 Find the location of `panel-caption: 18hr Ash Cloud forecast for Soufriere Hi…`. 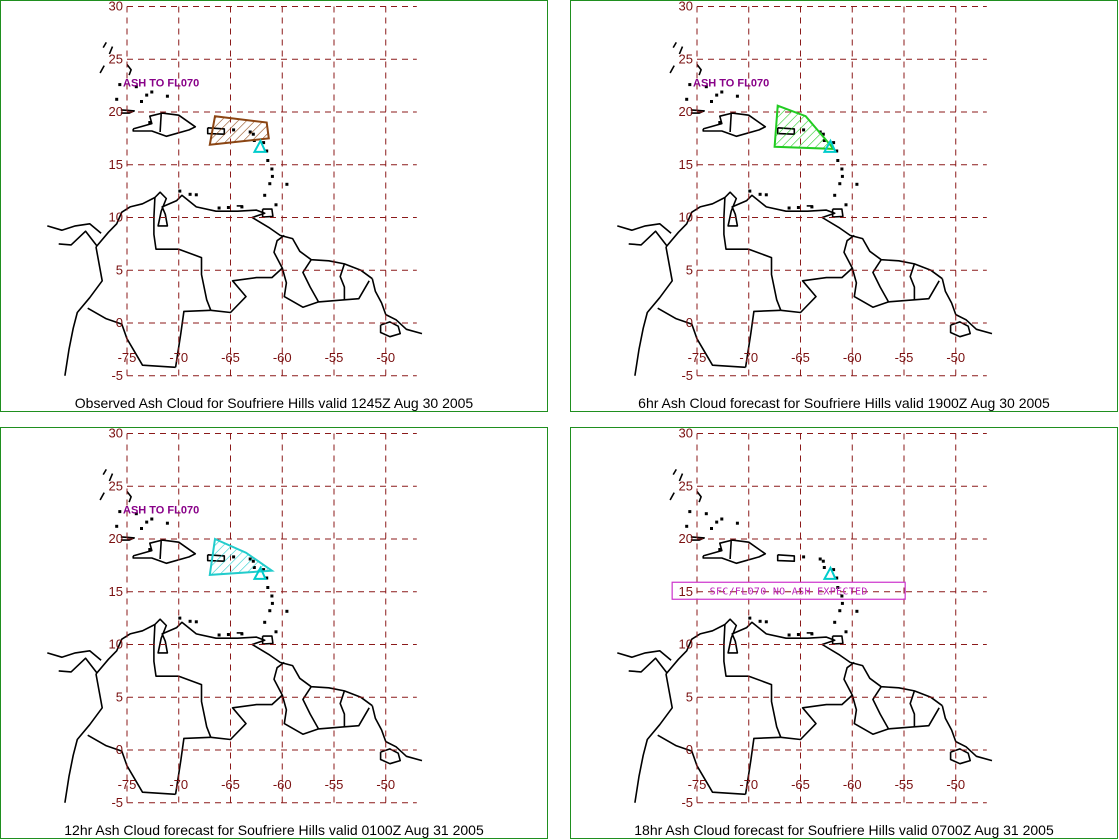

panel-caption: 18hr Ash Cloud forecast for Soufriere Hi… is located at coordinates (844, 830).